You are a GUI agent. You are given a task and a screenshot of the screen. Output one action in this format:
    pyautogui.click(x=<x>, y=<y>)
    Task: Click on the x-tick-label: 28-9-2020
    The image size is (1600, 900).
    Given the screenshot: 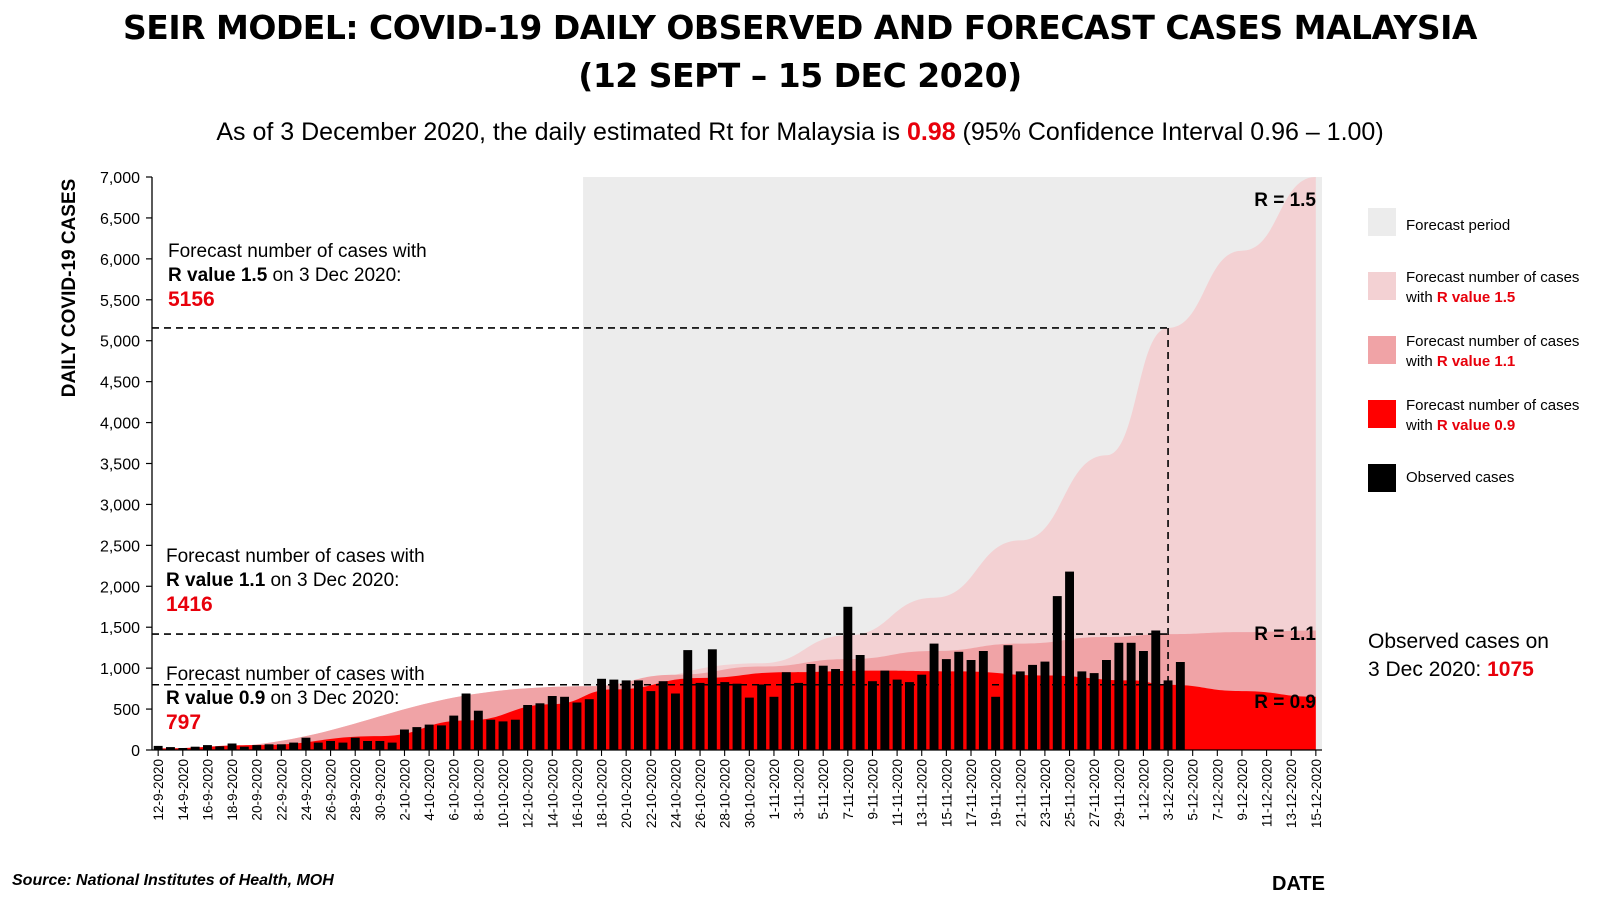 What is the action you would take?
    pyautogui.click(x=355, y=790)
    